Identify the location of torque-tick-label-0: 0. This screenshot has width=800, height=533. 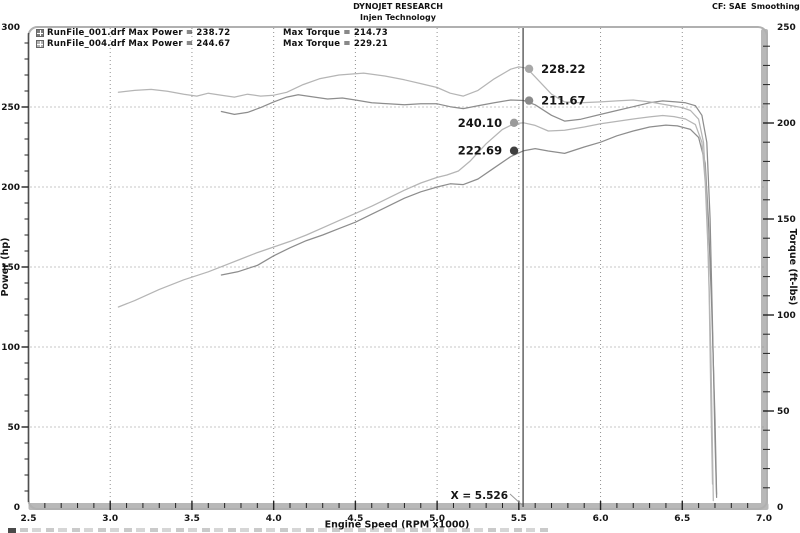
(780, 508).